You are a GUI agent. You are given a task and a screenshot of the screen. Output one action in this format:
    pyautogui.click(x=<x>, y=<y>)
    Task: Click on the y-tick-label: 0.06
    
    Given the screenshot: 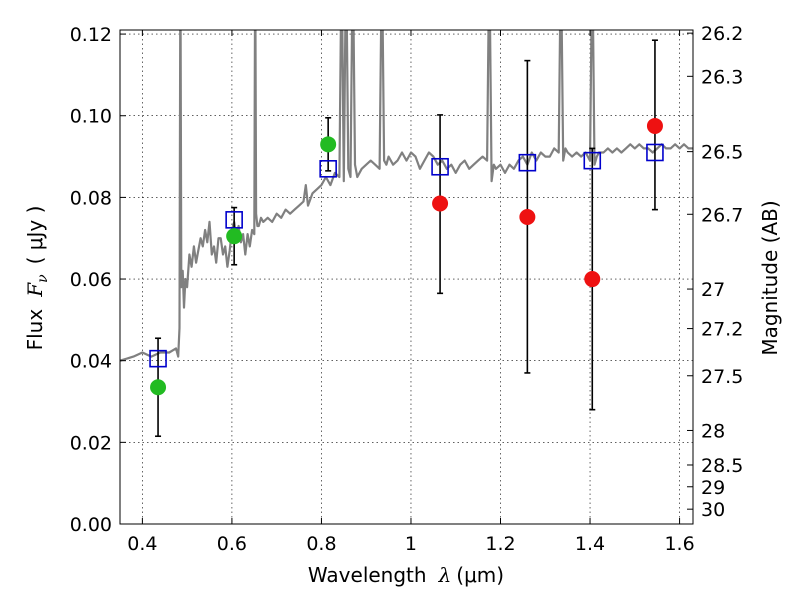 What is the action you would take?
    pyautogui.click(x=91, y=280)
    